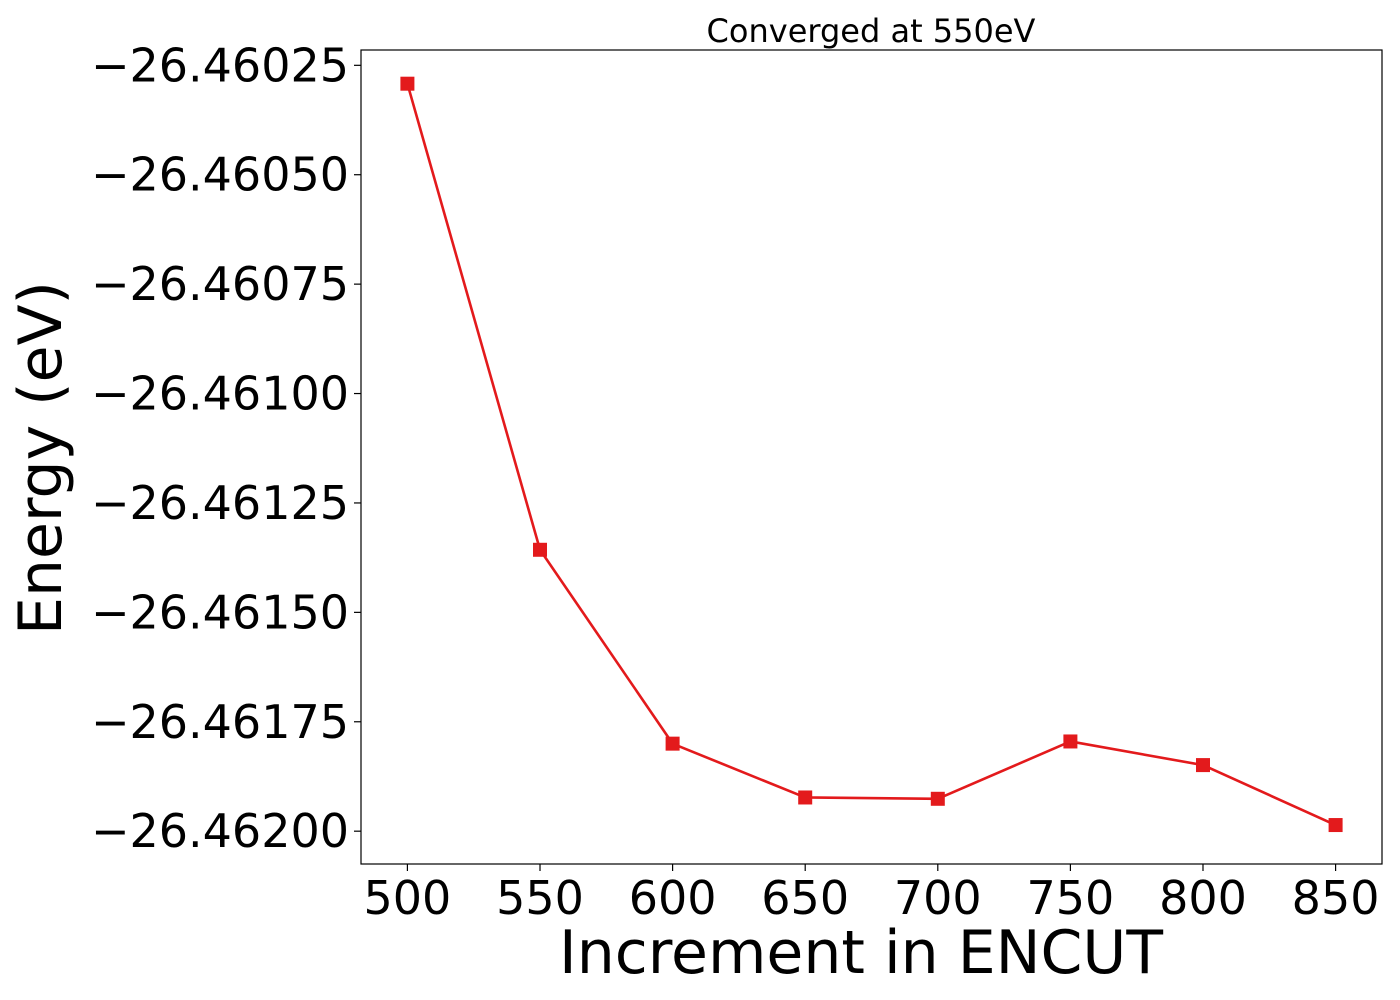 The width and height of the screenshot is (1400, 1000). What do you see at coordinates (220, 831) in the screenshot?
I see `y-tick-label: −26.46200` at bounding box center [220, 831].